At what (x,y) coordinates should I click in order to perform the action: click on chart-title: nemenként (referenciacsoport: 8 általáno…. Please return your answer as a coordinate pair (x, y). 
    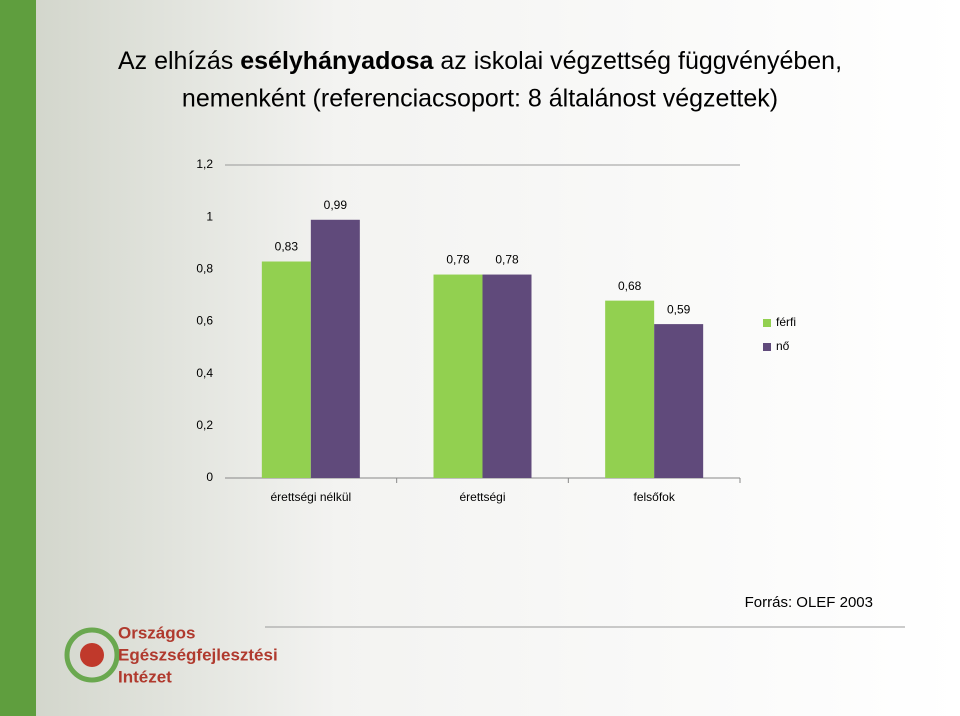
    Looking at the image, I should click on (480, 99).